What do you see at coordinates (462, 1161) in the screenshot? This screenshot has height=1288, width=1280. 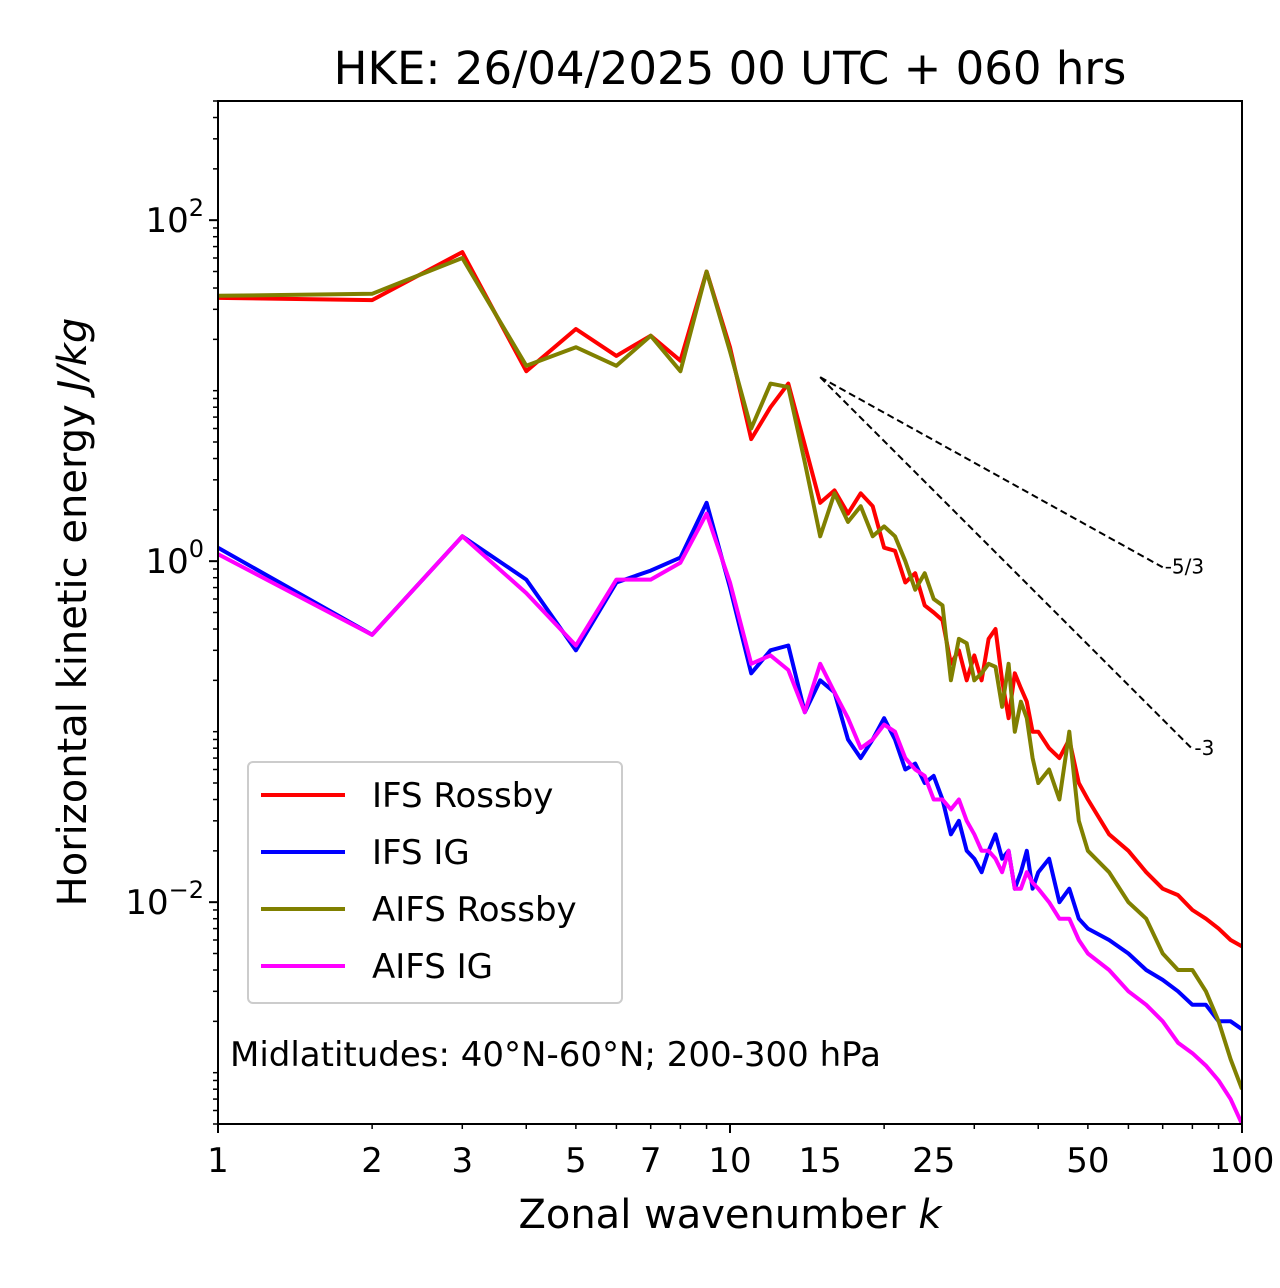 I see `x-tick-label: 3` at bounding box center [462, 1161].